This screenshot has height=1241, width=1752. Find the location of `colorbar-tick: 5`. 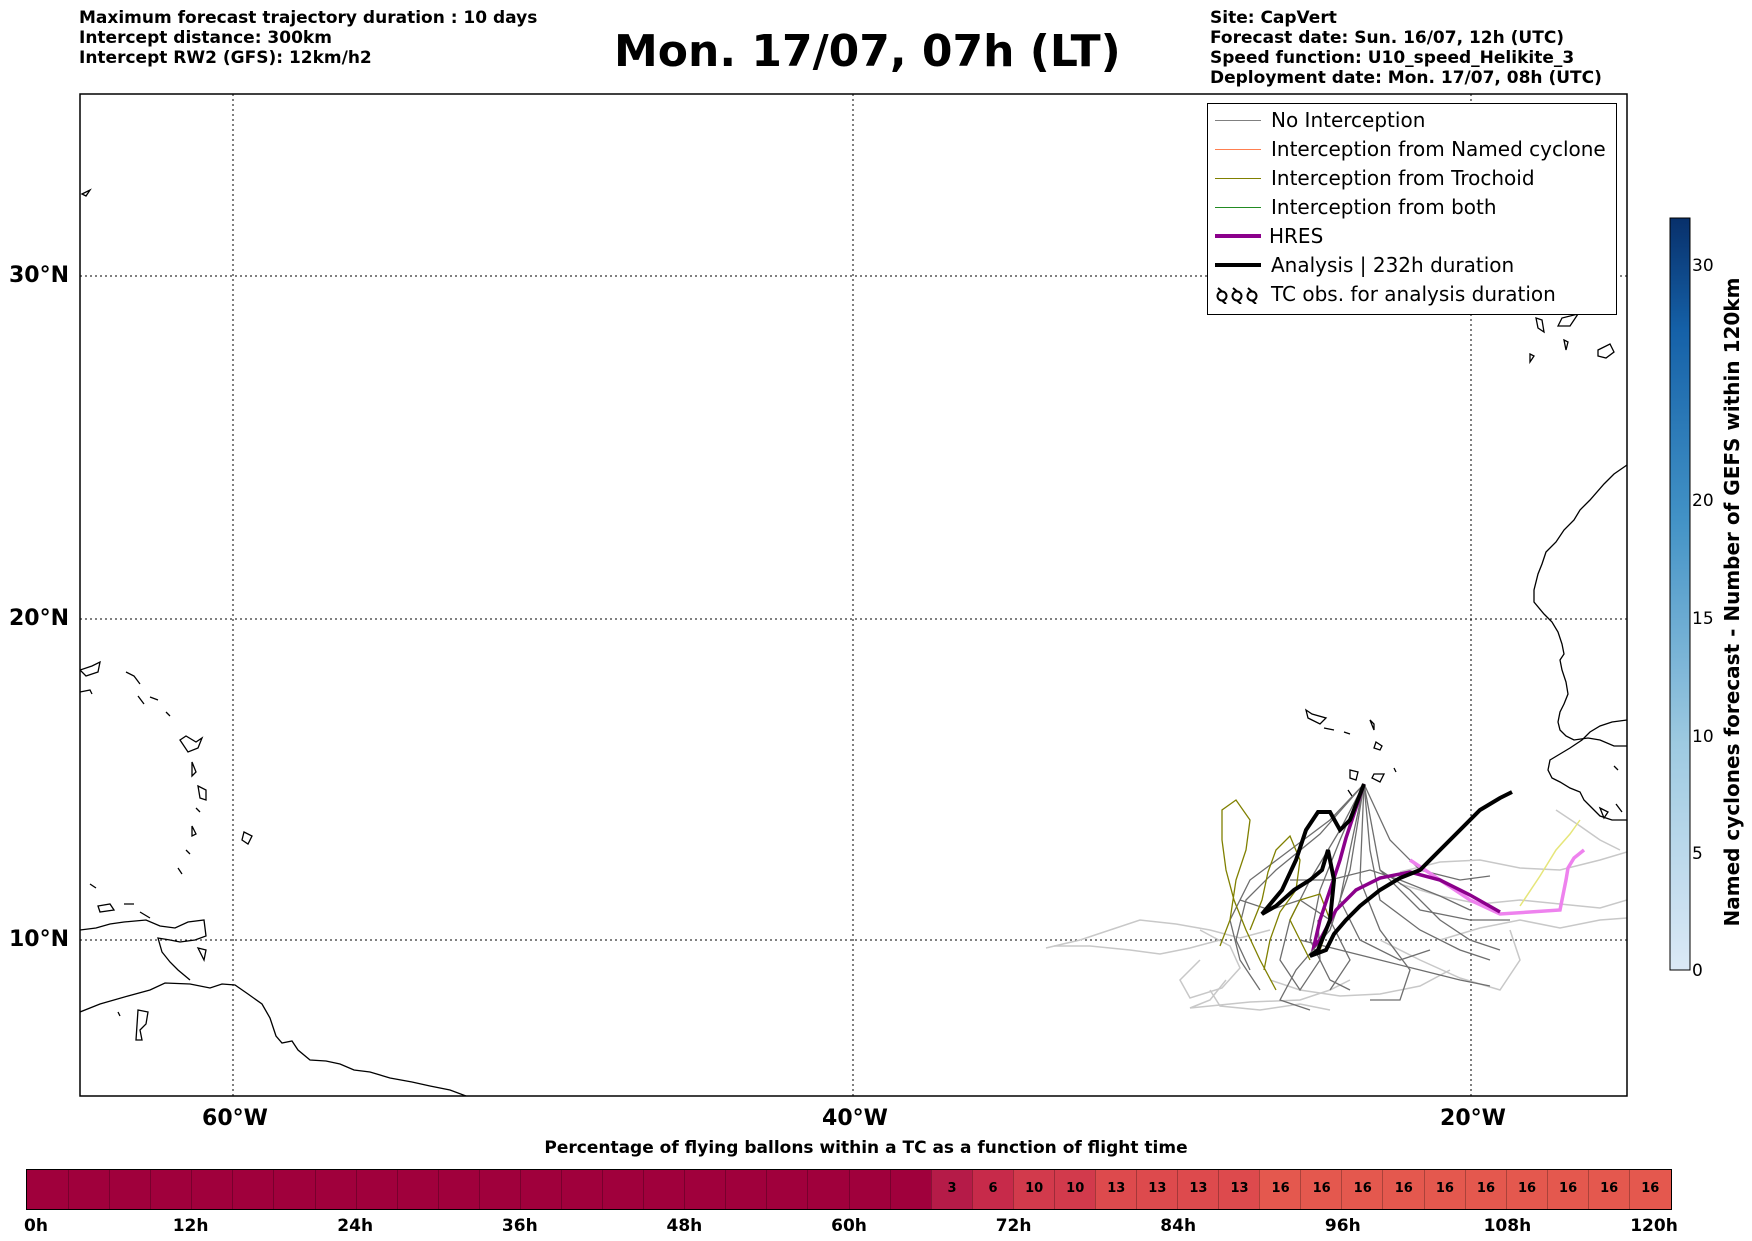

colorbar-tick: 5 is located at coordinates (1697, 854).